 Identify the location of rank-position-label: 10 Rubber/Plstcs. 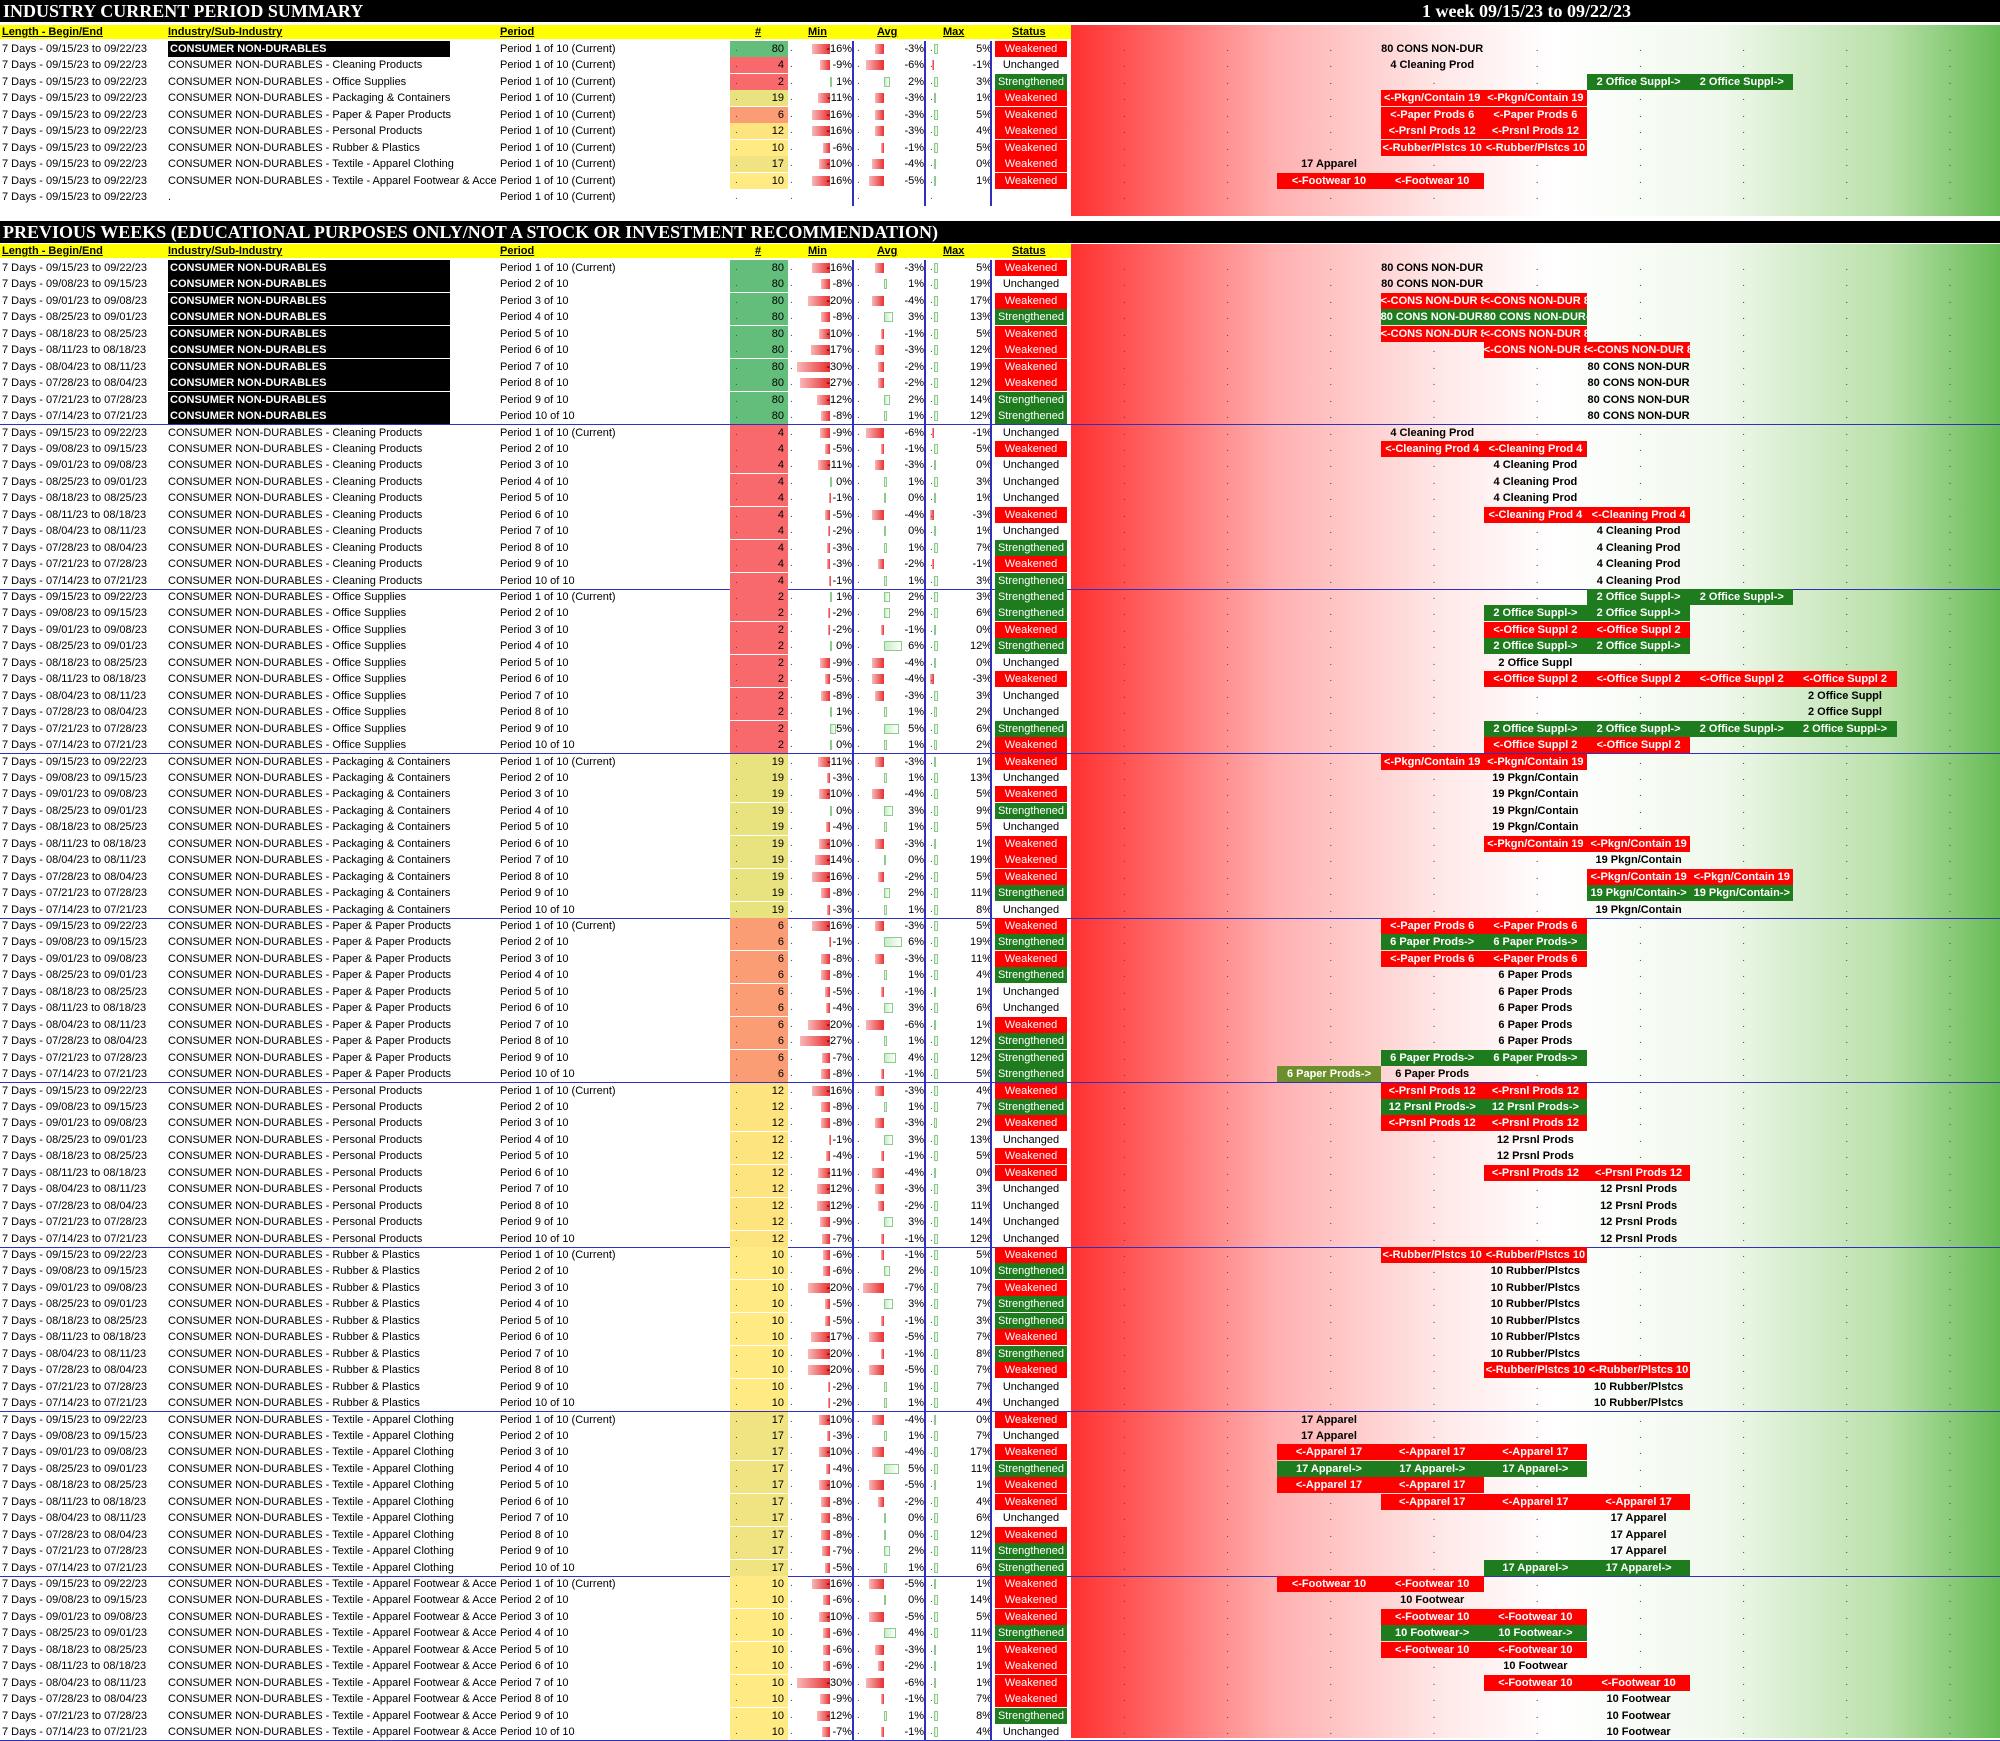
(1638, 1386).